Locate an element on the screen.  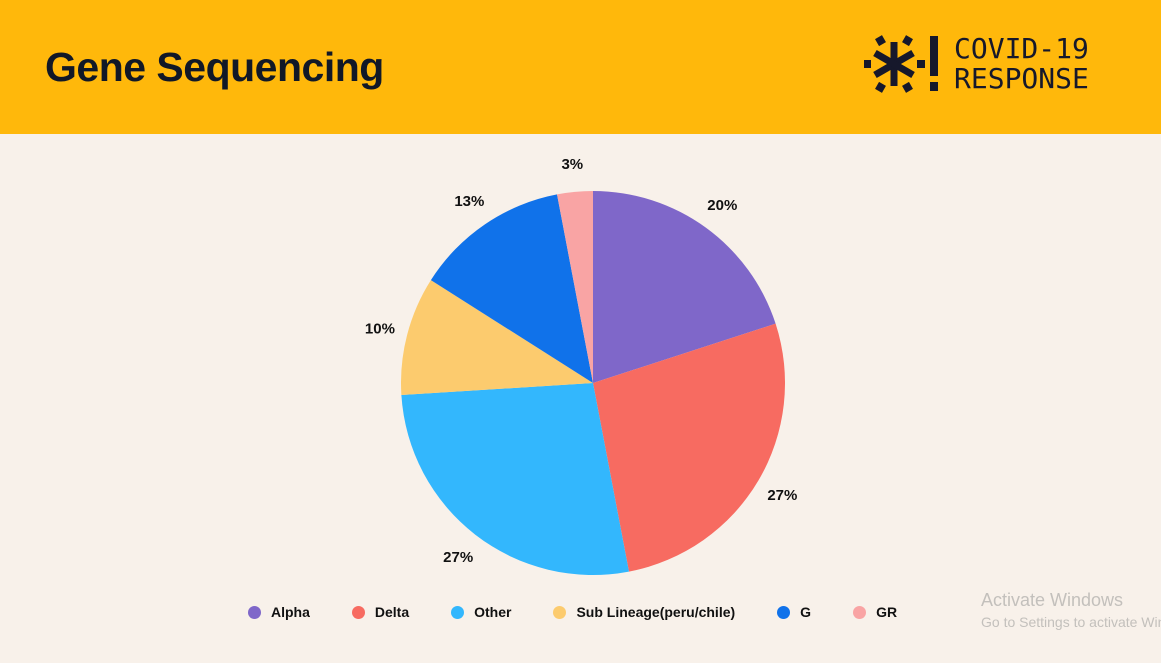
data-label: 3% is located at coordinates (572, 164).